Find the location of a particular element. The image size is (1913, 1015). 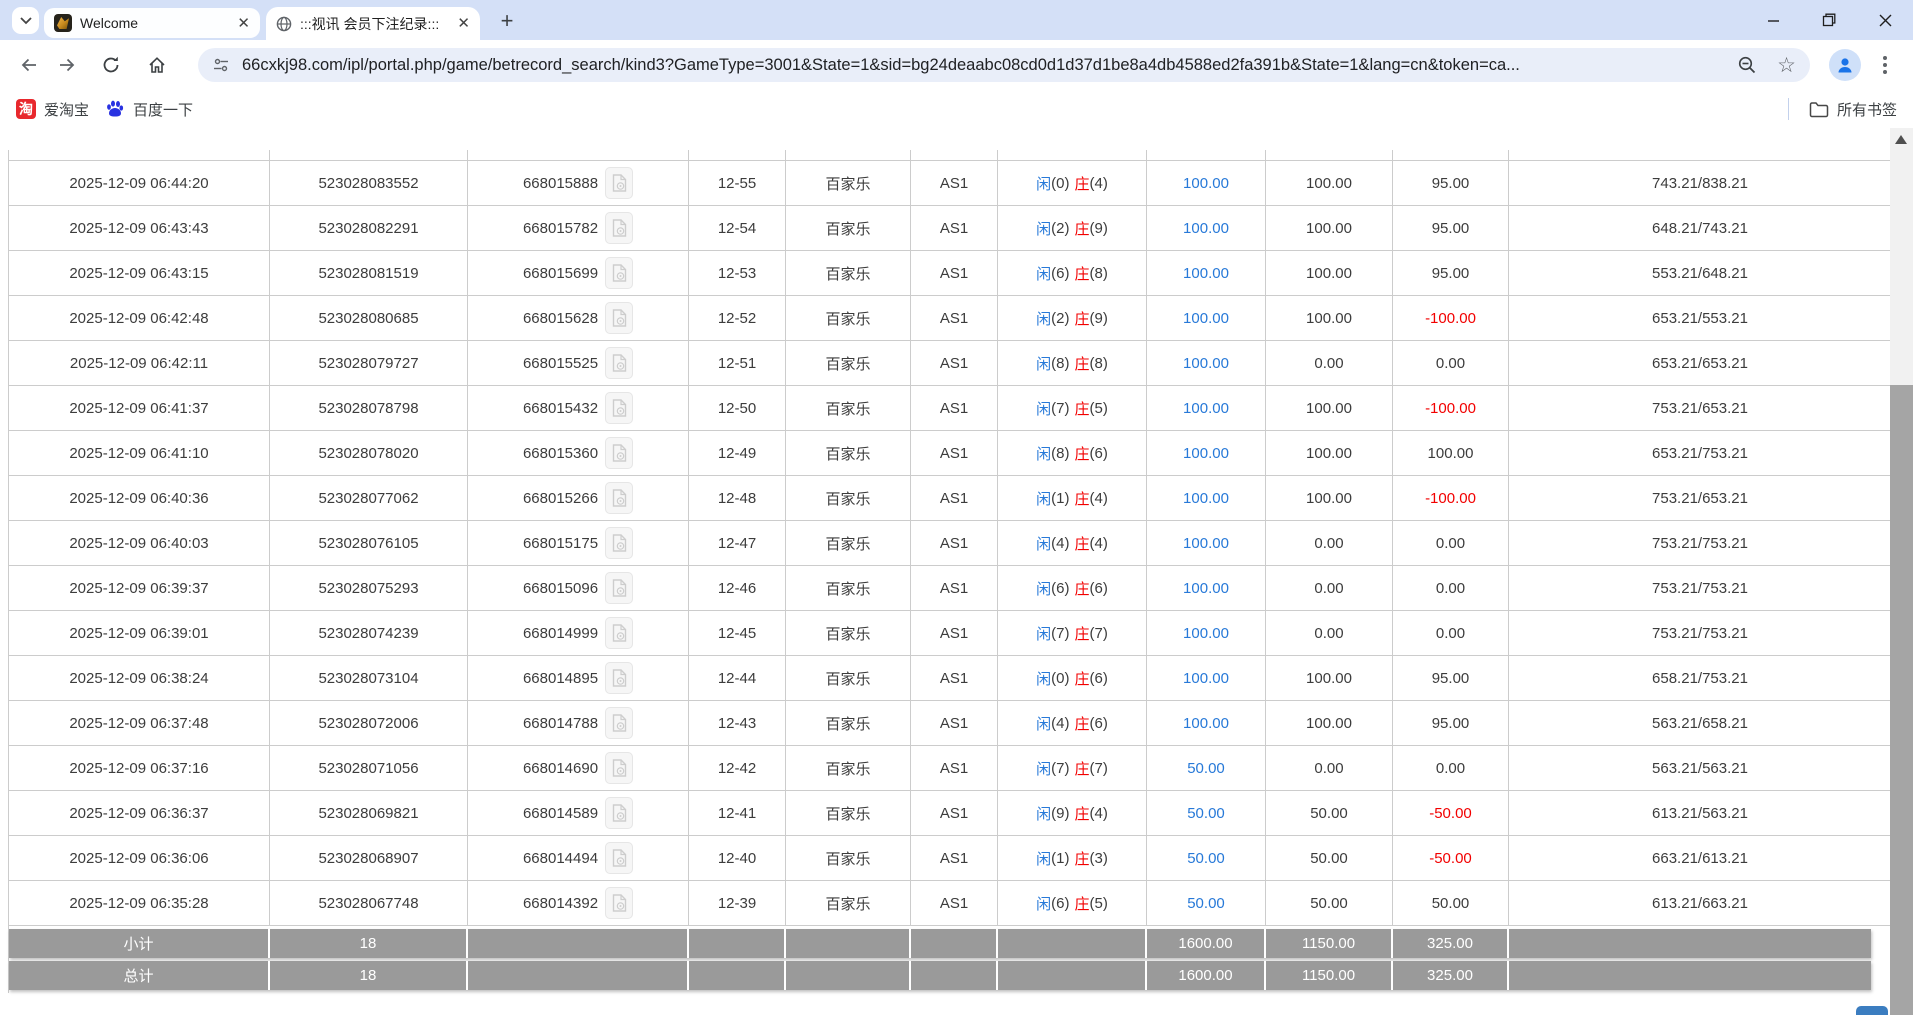

bookmarks-divider is located at coordinates (1788, 109).